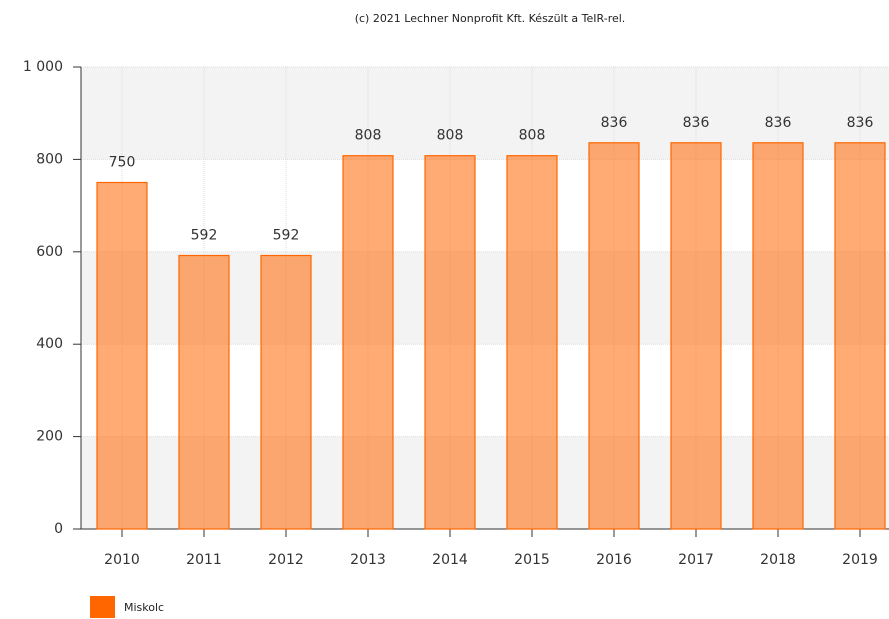 The height and width of the screenshot is (619, 889). What do you see at coordinates (122, 163) in the screenshot?
I see `data-label: 750` at bounding box center [122, 163].